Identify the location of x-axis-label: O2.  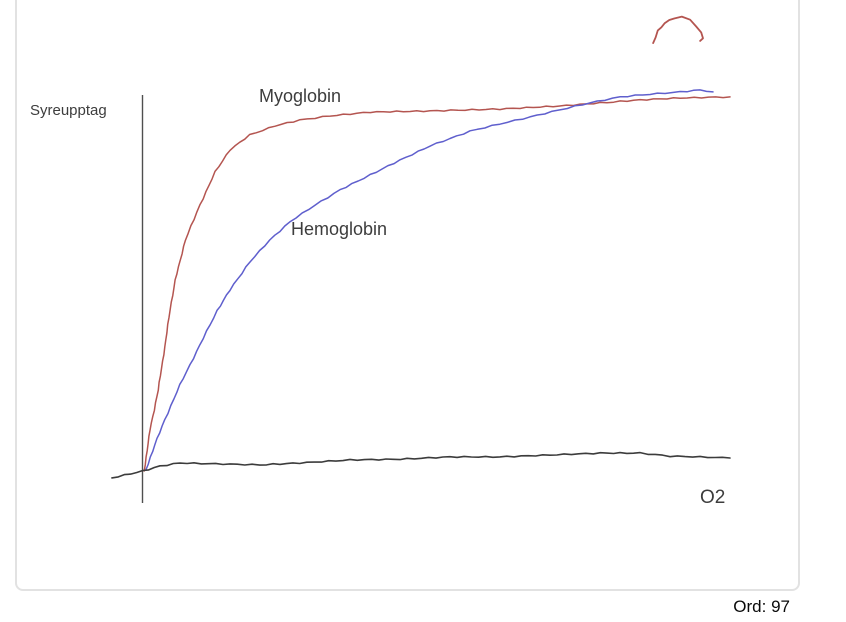
(713, 497).